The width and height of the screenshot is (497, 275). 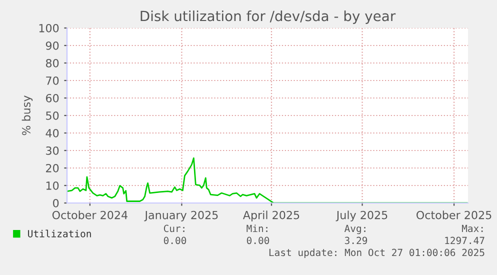 I want to click on y-tick-label: 60, so click(x=52, y=98).